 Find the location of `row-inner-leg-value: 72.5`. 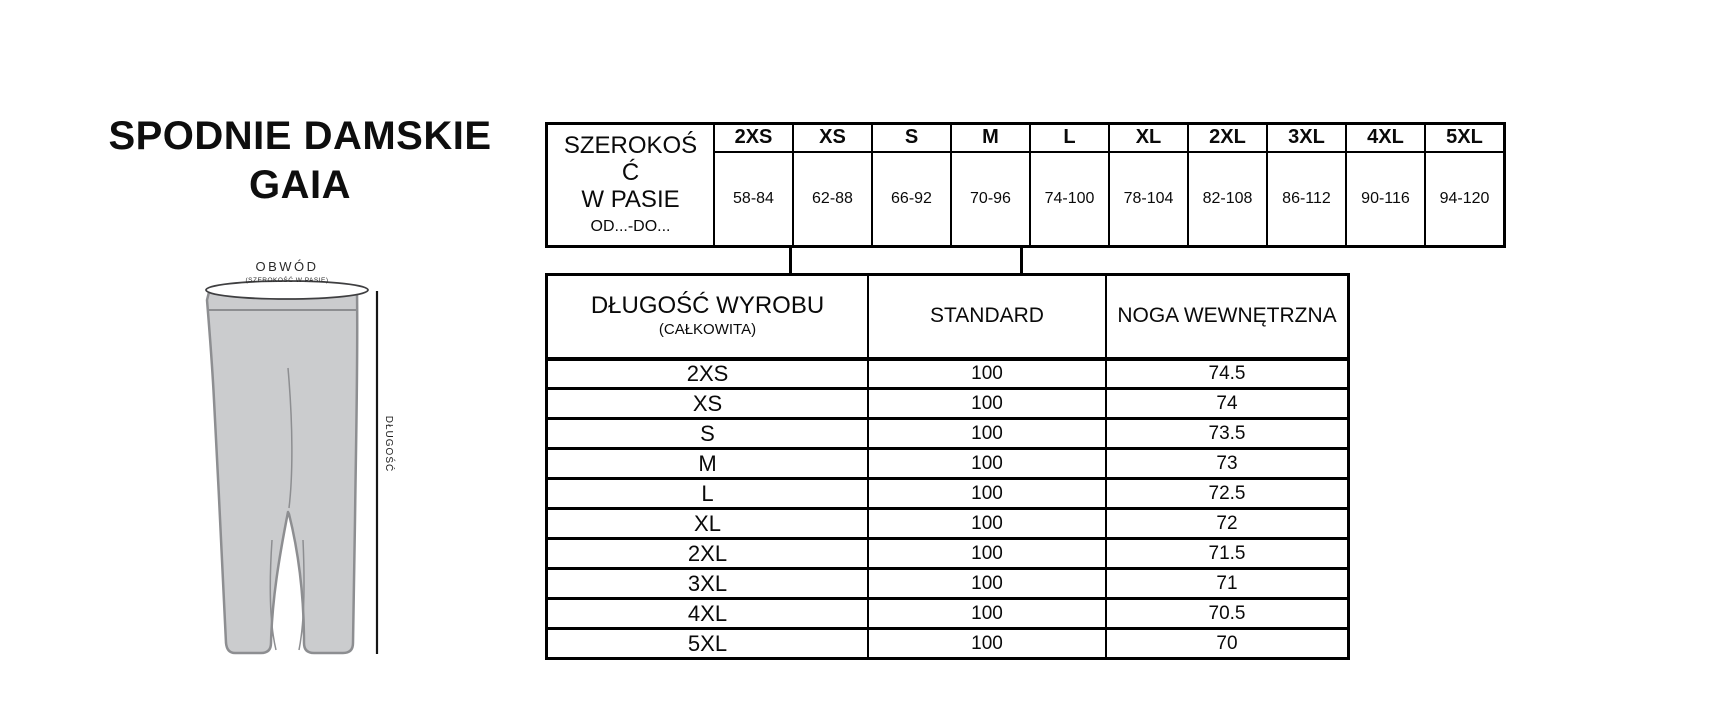

row-inner-leg-value: 72.5 is located at coordinates (1227, 493).